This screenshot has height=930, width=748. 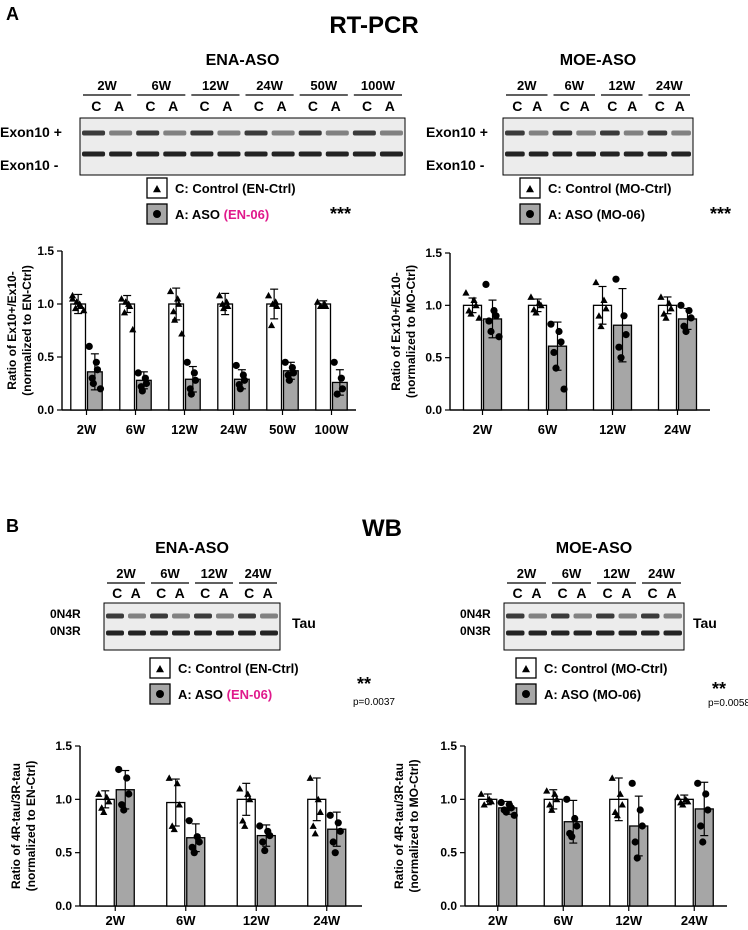 What do you see at coordinates (225, 694) in the screenshot?
I see `legend-aso-label: A: ASO (EN-06)` at bounding box center [225, 694].